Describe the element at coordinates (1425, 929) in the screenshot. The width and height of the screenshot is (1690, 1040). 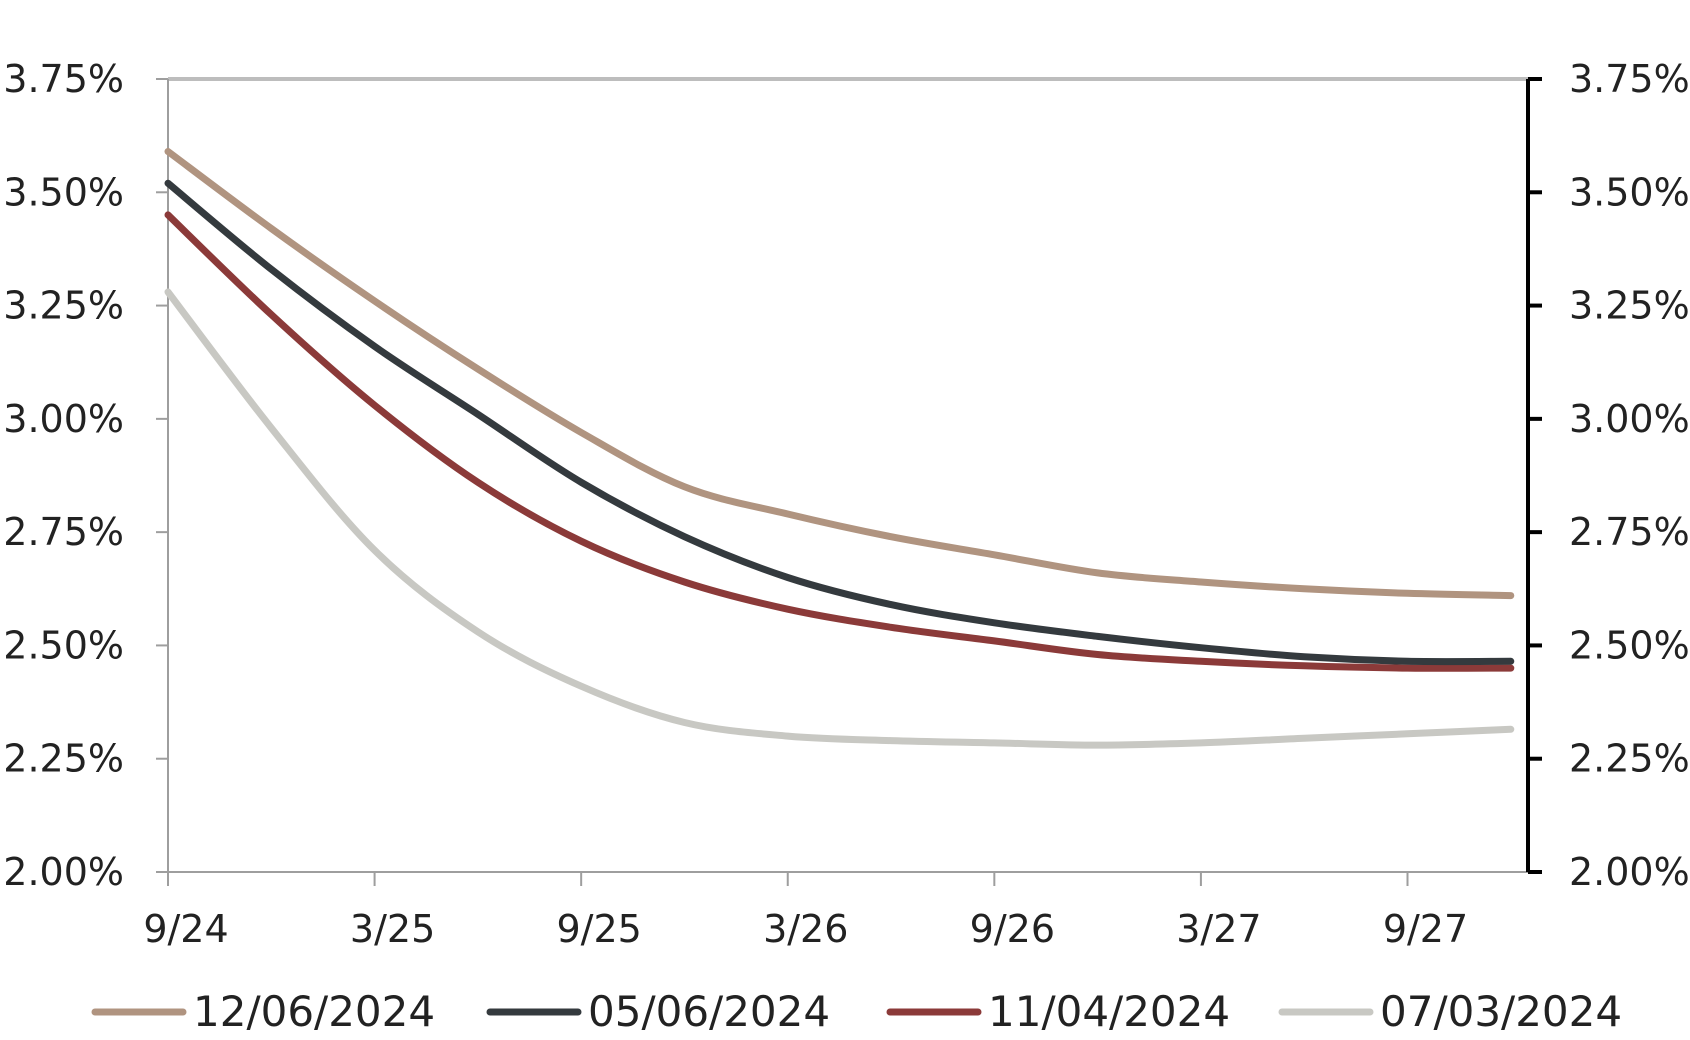
I see `x-tick-label: 9/27` at that location.